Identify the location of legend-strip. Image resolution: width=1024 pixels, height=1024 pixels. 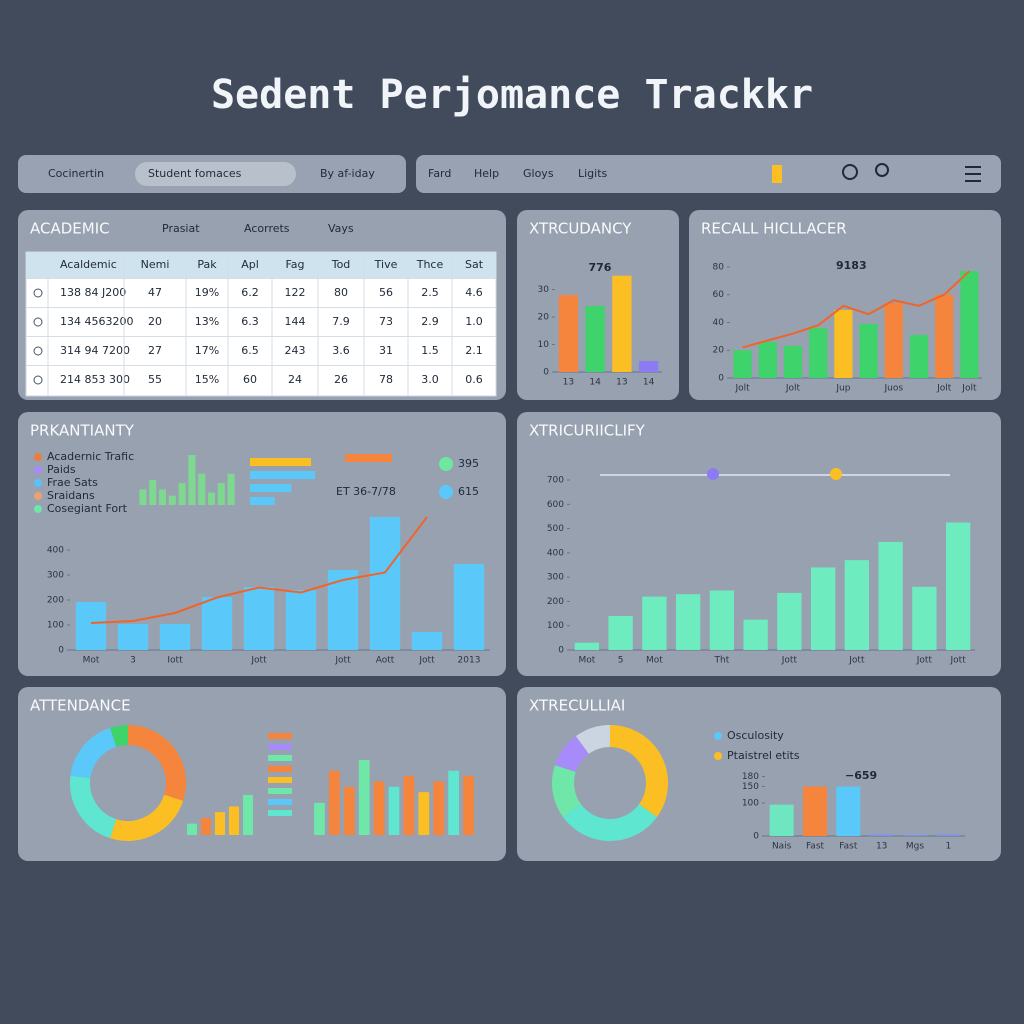
(280, 769).